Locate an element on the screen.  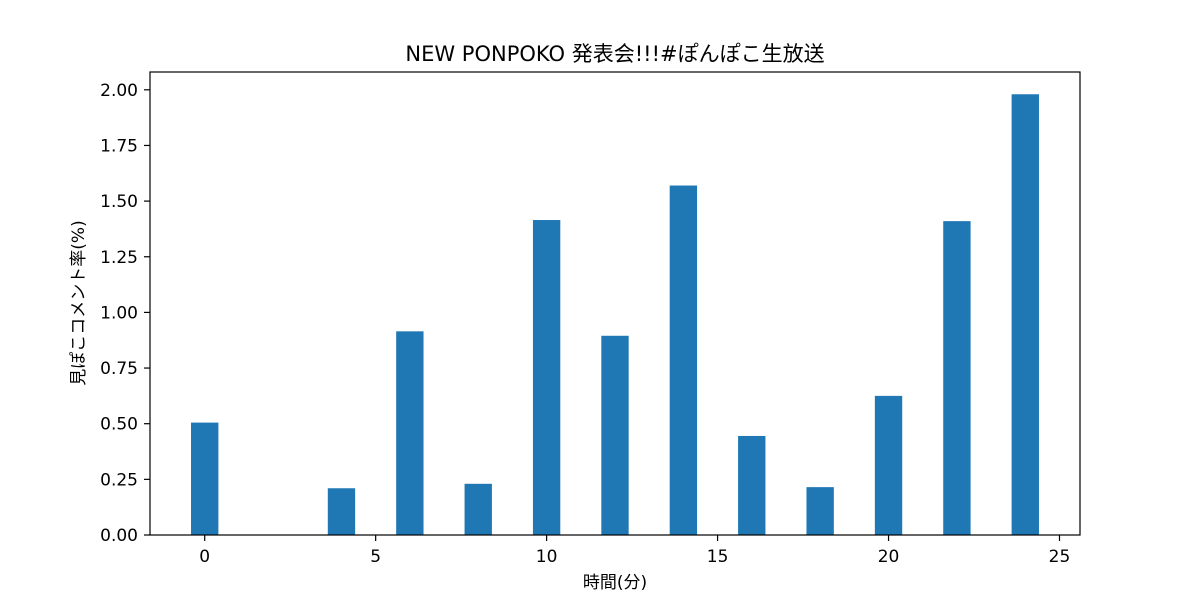
y-tick-label: 0.75 is located at coordinates (119, 369).